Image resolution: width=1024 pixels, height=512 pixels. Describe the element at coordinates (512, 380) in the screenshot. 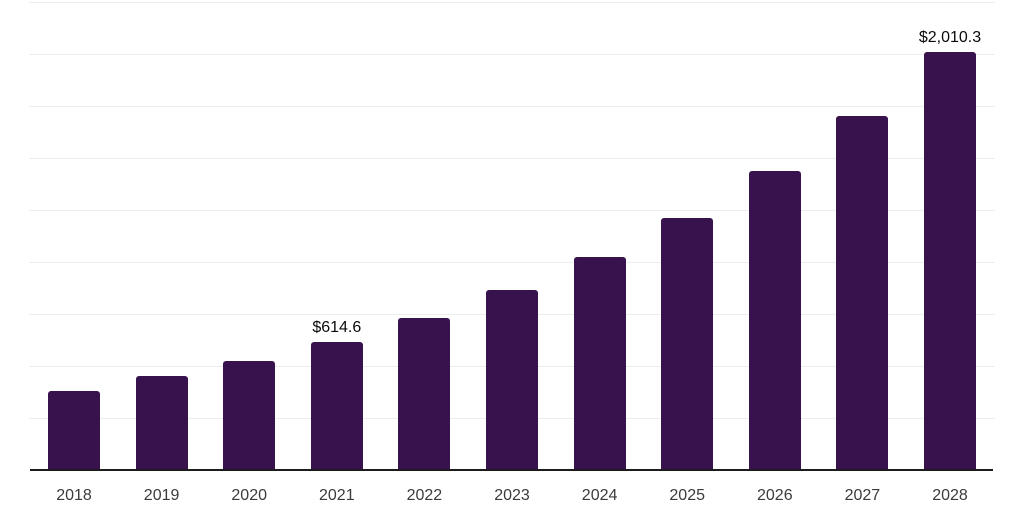

I see `bar-2023` at that location.